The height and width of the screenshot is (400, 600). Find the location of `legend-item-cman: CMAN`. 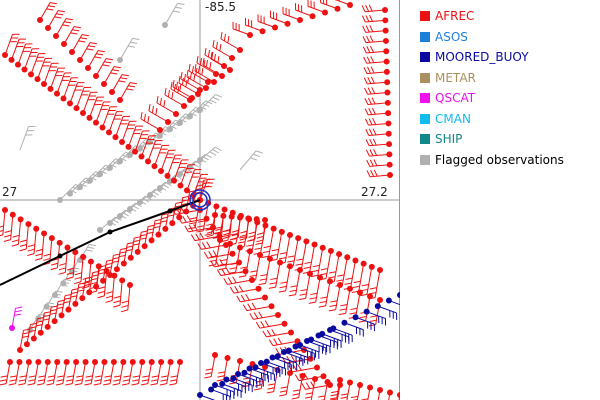

legend-item-cman: CMAN is located at coordinates (509, 119).